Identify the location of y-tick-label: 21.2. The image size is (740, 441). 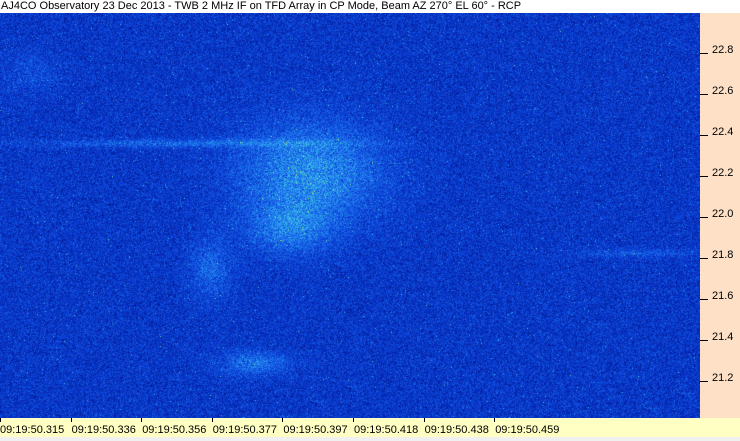
(723, 378).